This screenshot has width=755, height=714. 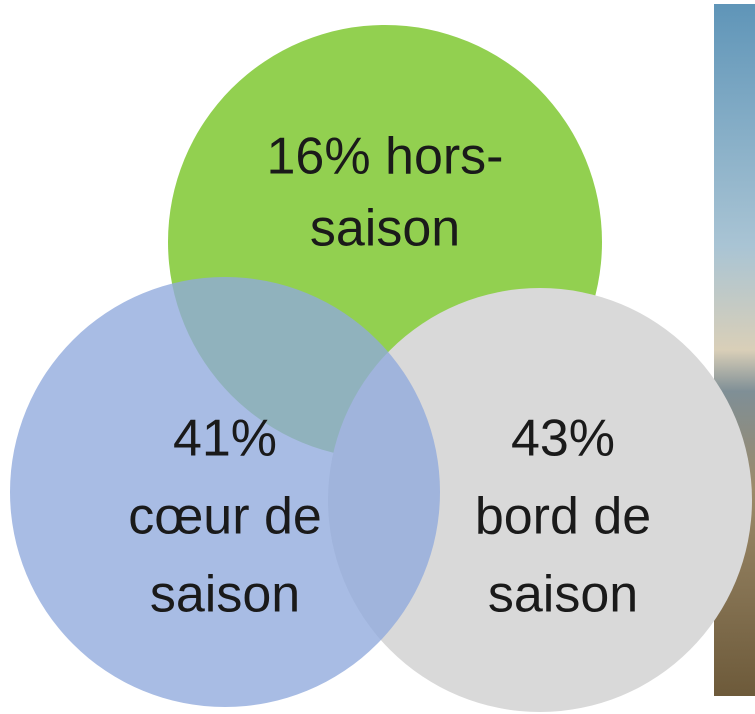 I want to click on node-label: 43%, so click(x=563, y=439).